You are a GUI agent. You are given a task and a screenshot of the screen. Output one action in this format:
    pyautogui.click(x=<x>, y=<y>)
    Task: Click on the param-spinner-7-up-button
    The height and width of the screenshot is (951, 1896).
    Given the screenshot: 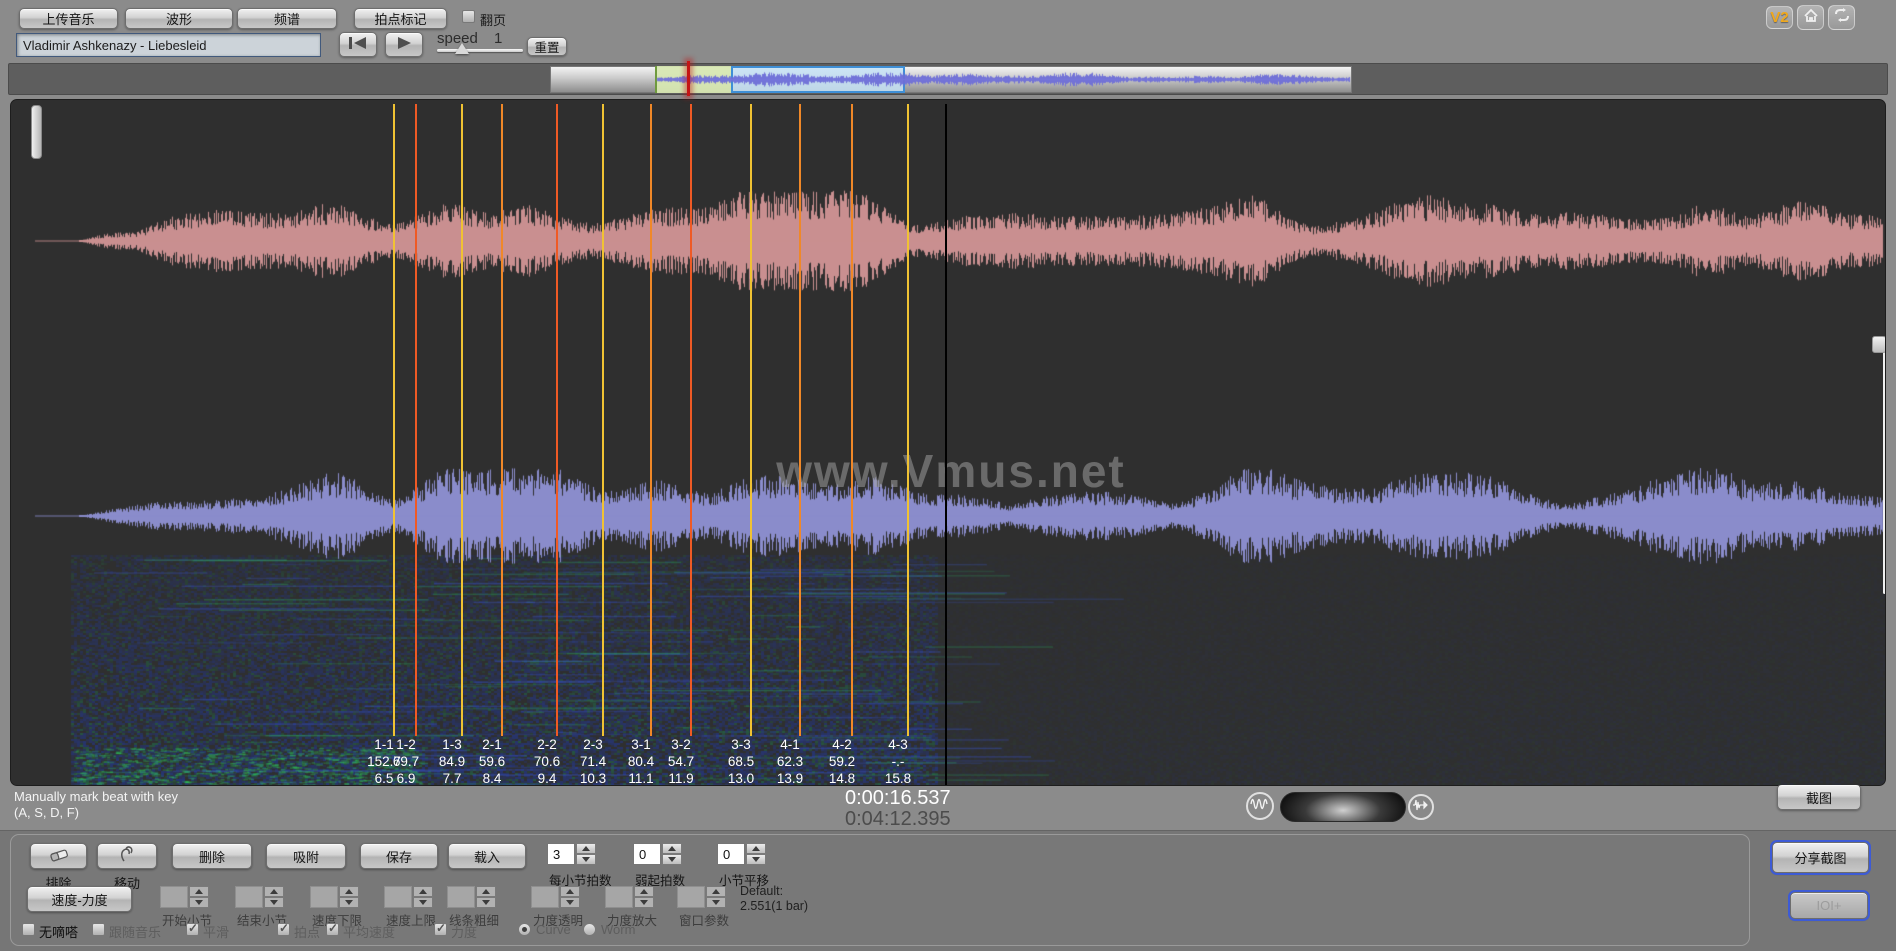 What is the action you would take?
    pyautogui.click(x=644, y=891)
    